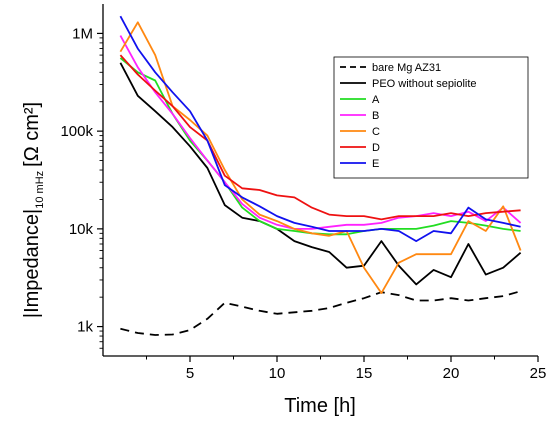 This screenshot has width=550, height=423. Describe the element at coordinates (76, 131) in the screenshot. I see `y-tick-label-2: 100k` at that location.